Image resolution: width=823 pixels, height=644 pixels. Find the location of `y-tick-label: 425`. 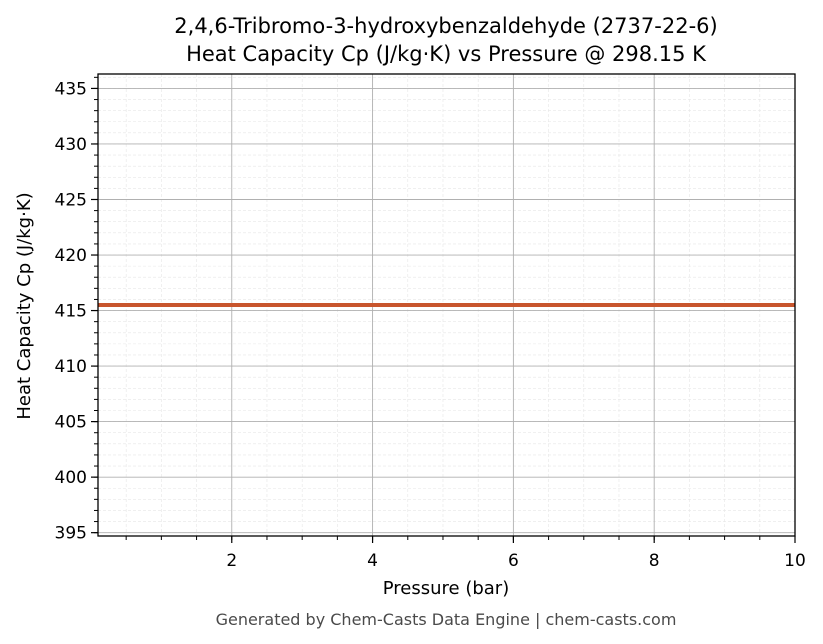

y-tick-label: 425 is located at coordinates (71, 200).